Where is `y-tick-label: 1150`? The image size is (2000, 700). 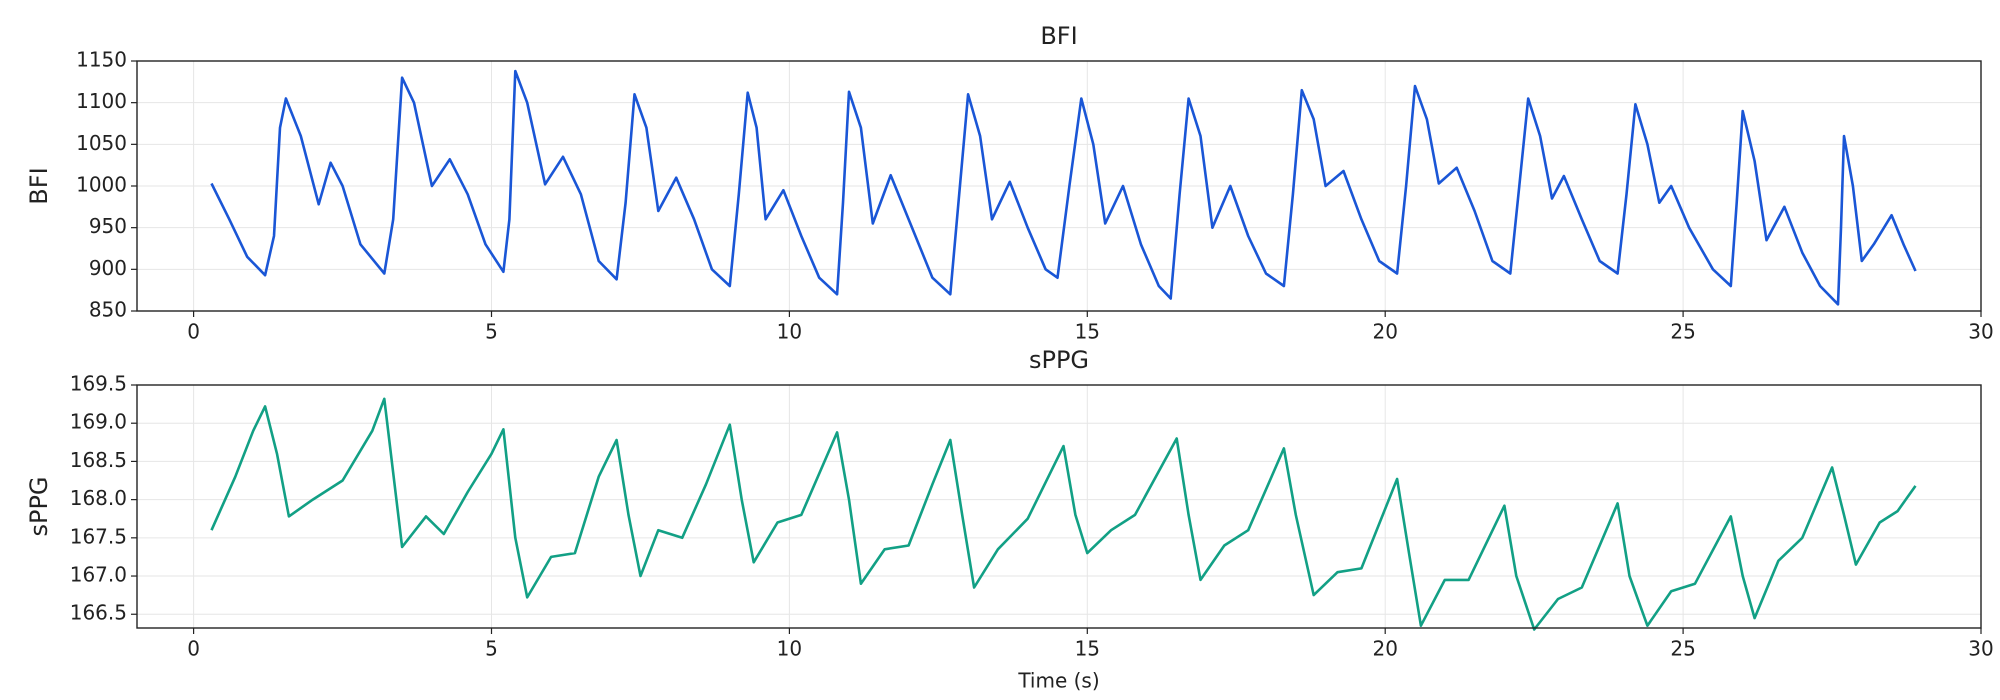
y-tick-label: 1150 is located at coordinates (101, 60).